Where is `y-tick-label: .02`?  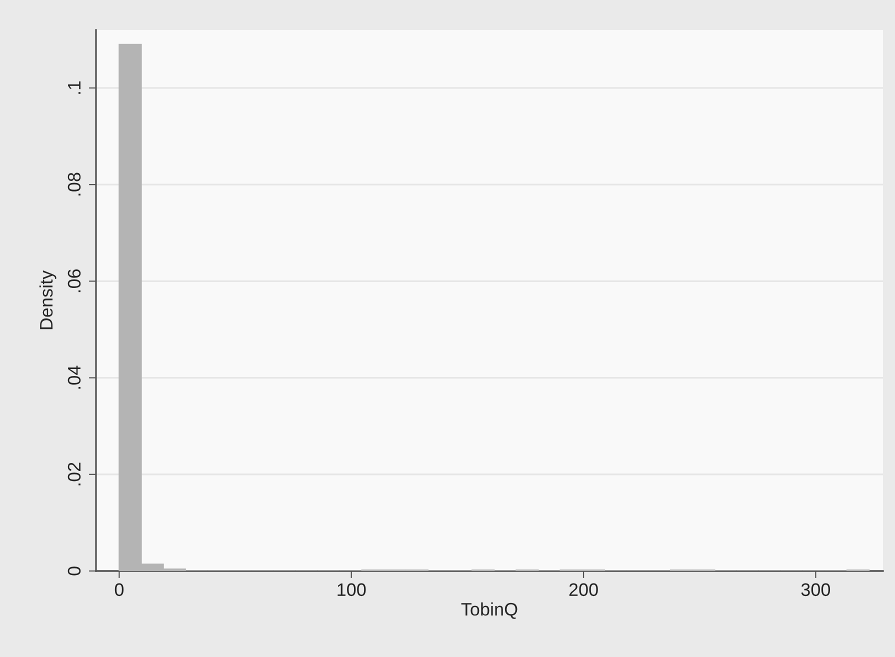
y-tick-label: .02 is located at coordinates (74, 474).